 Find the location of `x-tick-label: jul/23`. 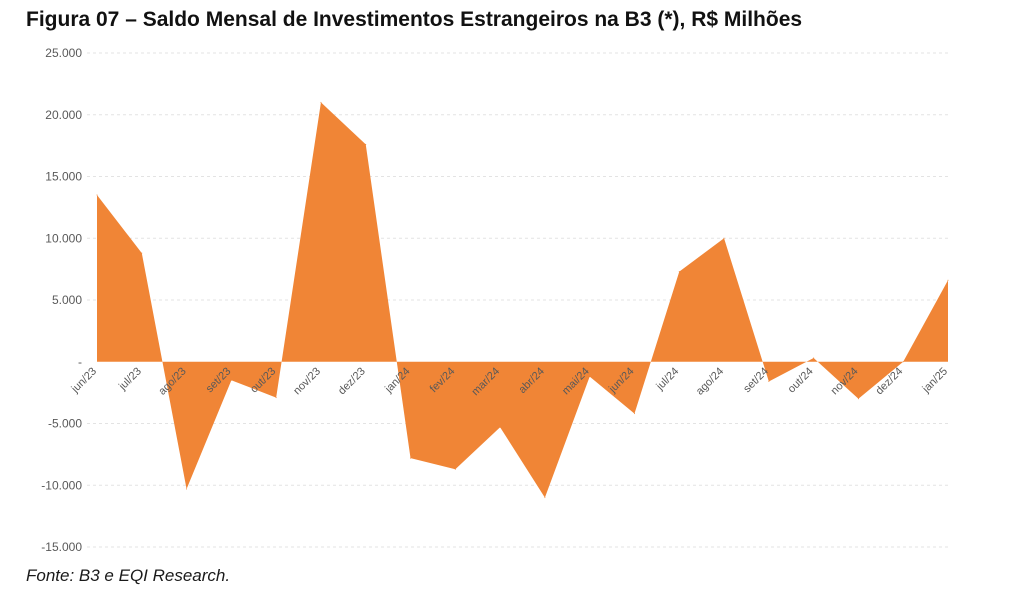

x-tick-label: jul/23 is located at coordinates (130, 379).